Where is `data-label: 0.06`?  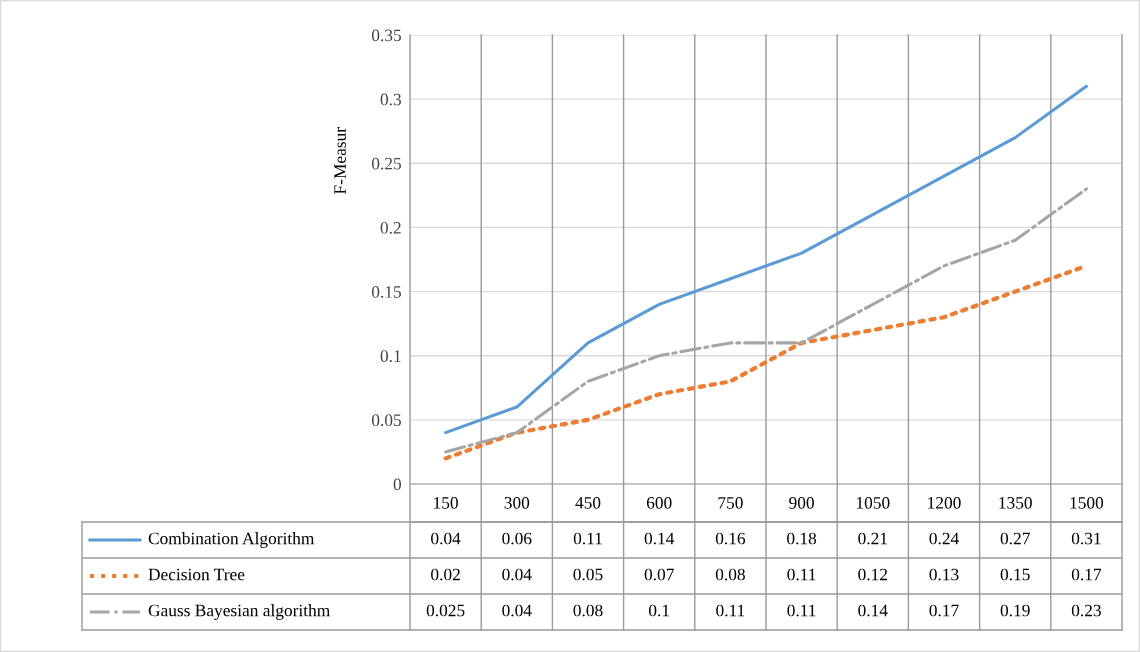
data-label: 0.06 is located at coordinates (517, 538).